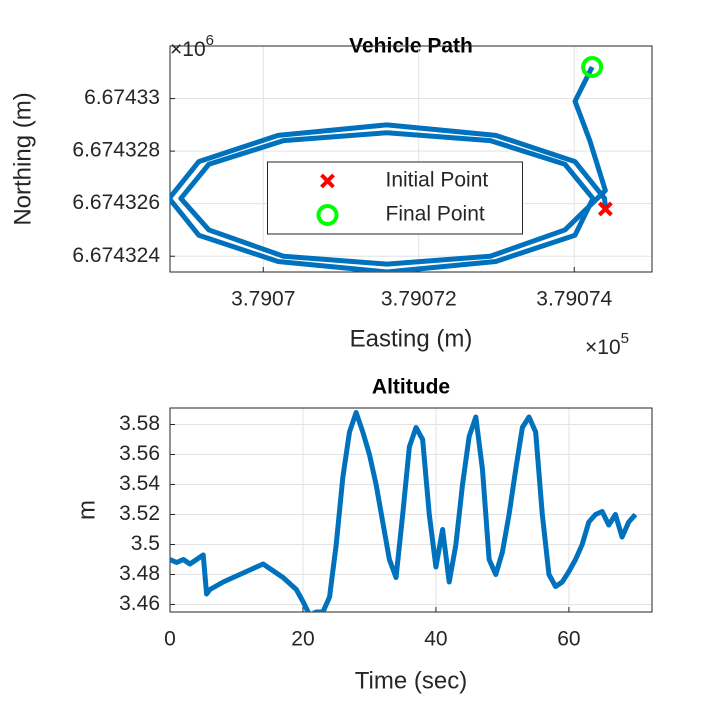 This screenshot has height=720, width=720. Describe the element at coordinates (411, 387) in the screenshot. I see `chart-title: Altitude` at that location.